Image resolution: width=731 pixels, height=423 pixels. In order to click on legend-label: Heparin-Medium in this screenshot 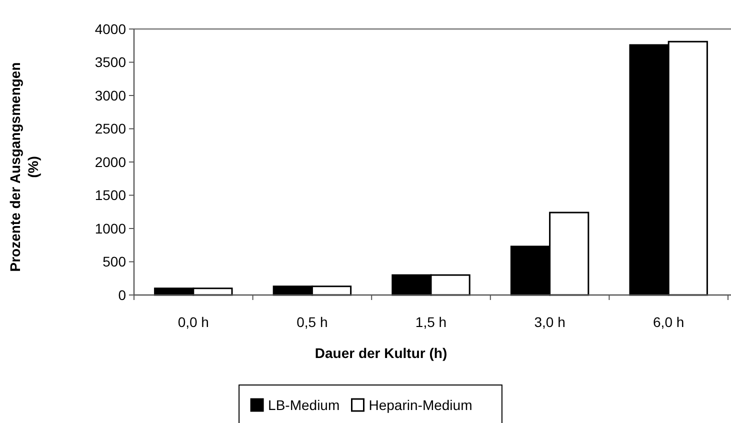, I will do `click(420, 404)`.